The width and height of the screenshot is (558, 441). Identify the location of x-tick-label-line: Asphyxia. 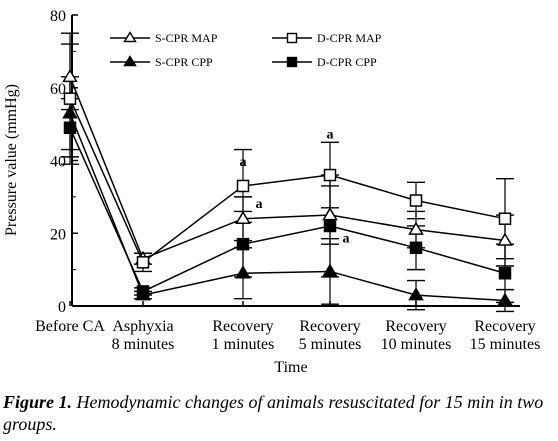
(142, 326).